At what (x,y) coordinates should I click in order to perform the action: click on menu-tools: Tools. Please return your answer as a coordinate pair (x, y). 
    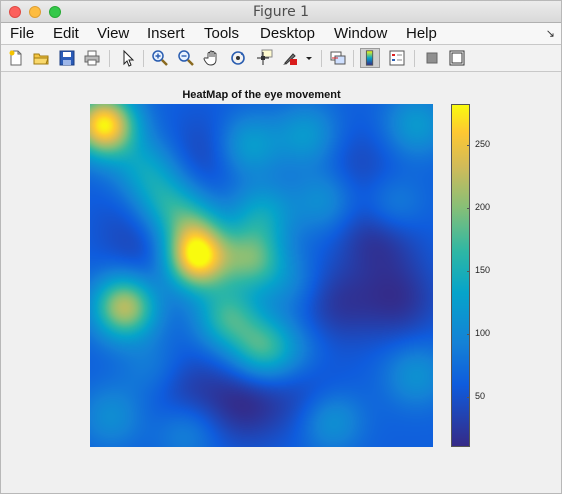
    Looking at the image, I should click on (222, 33).